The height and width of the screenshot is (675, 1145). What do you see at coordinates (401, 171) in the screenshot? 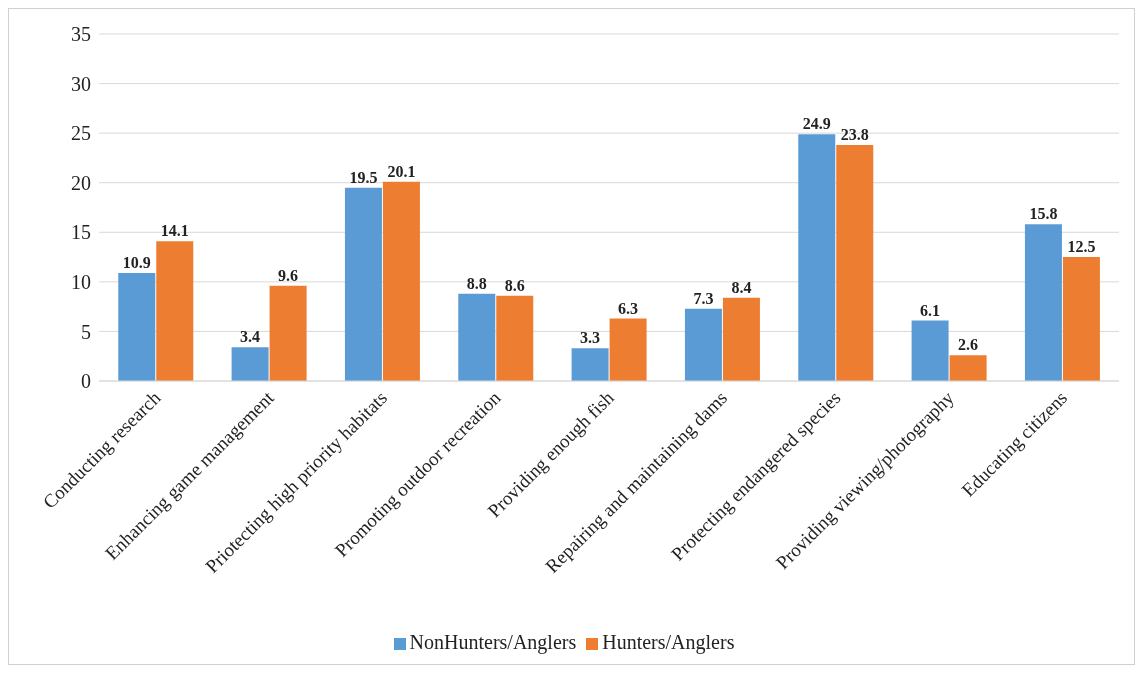
I see `data-label: 20.1` at bounding box center [401, 171].